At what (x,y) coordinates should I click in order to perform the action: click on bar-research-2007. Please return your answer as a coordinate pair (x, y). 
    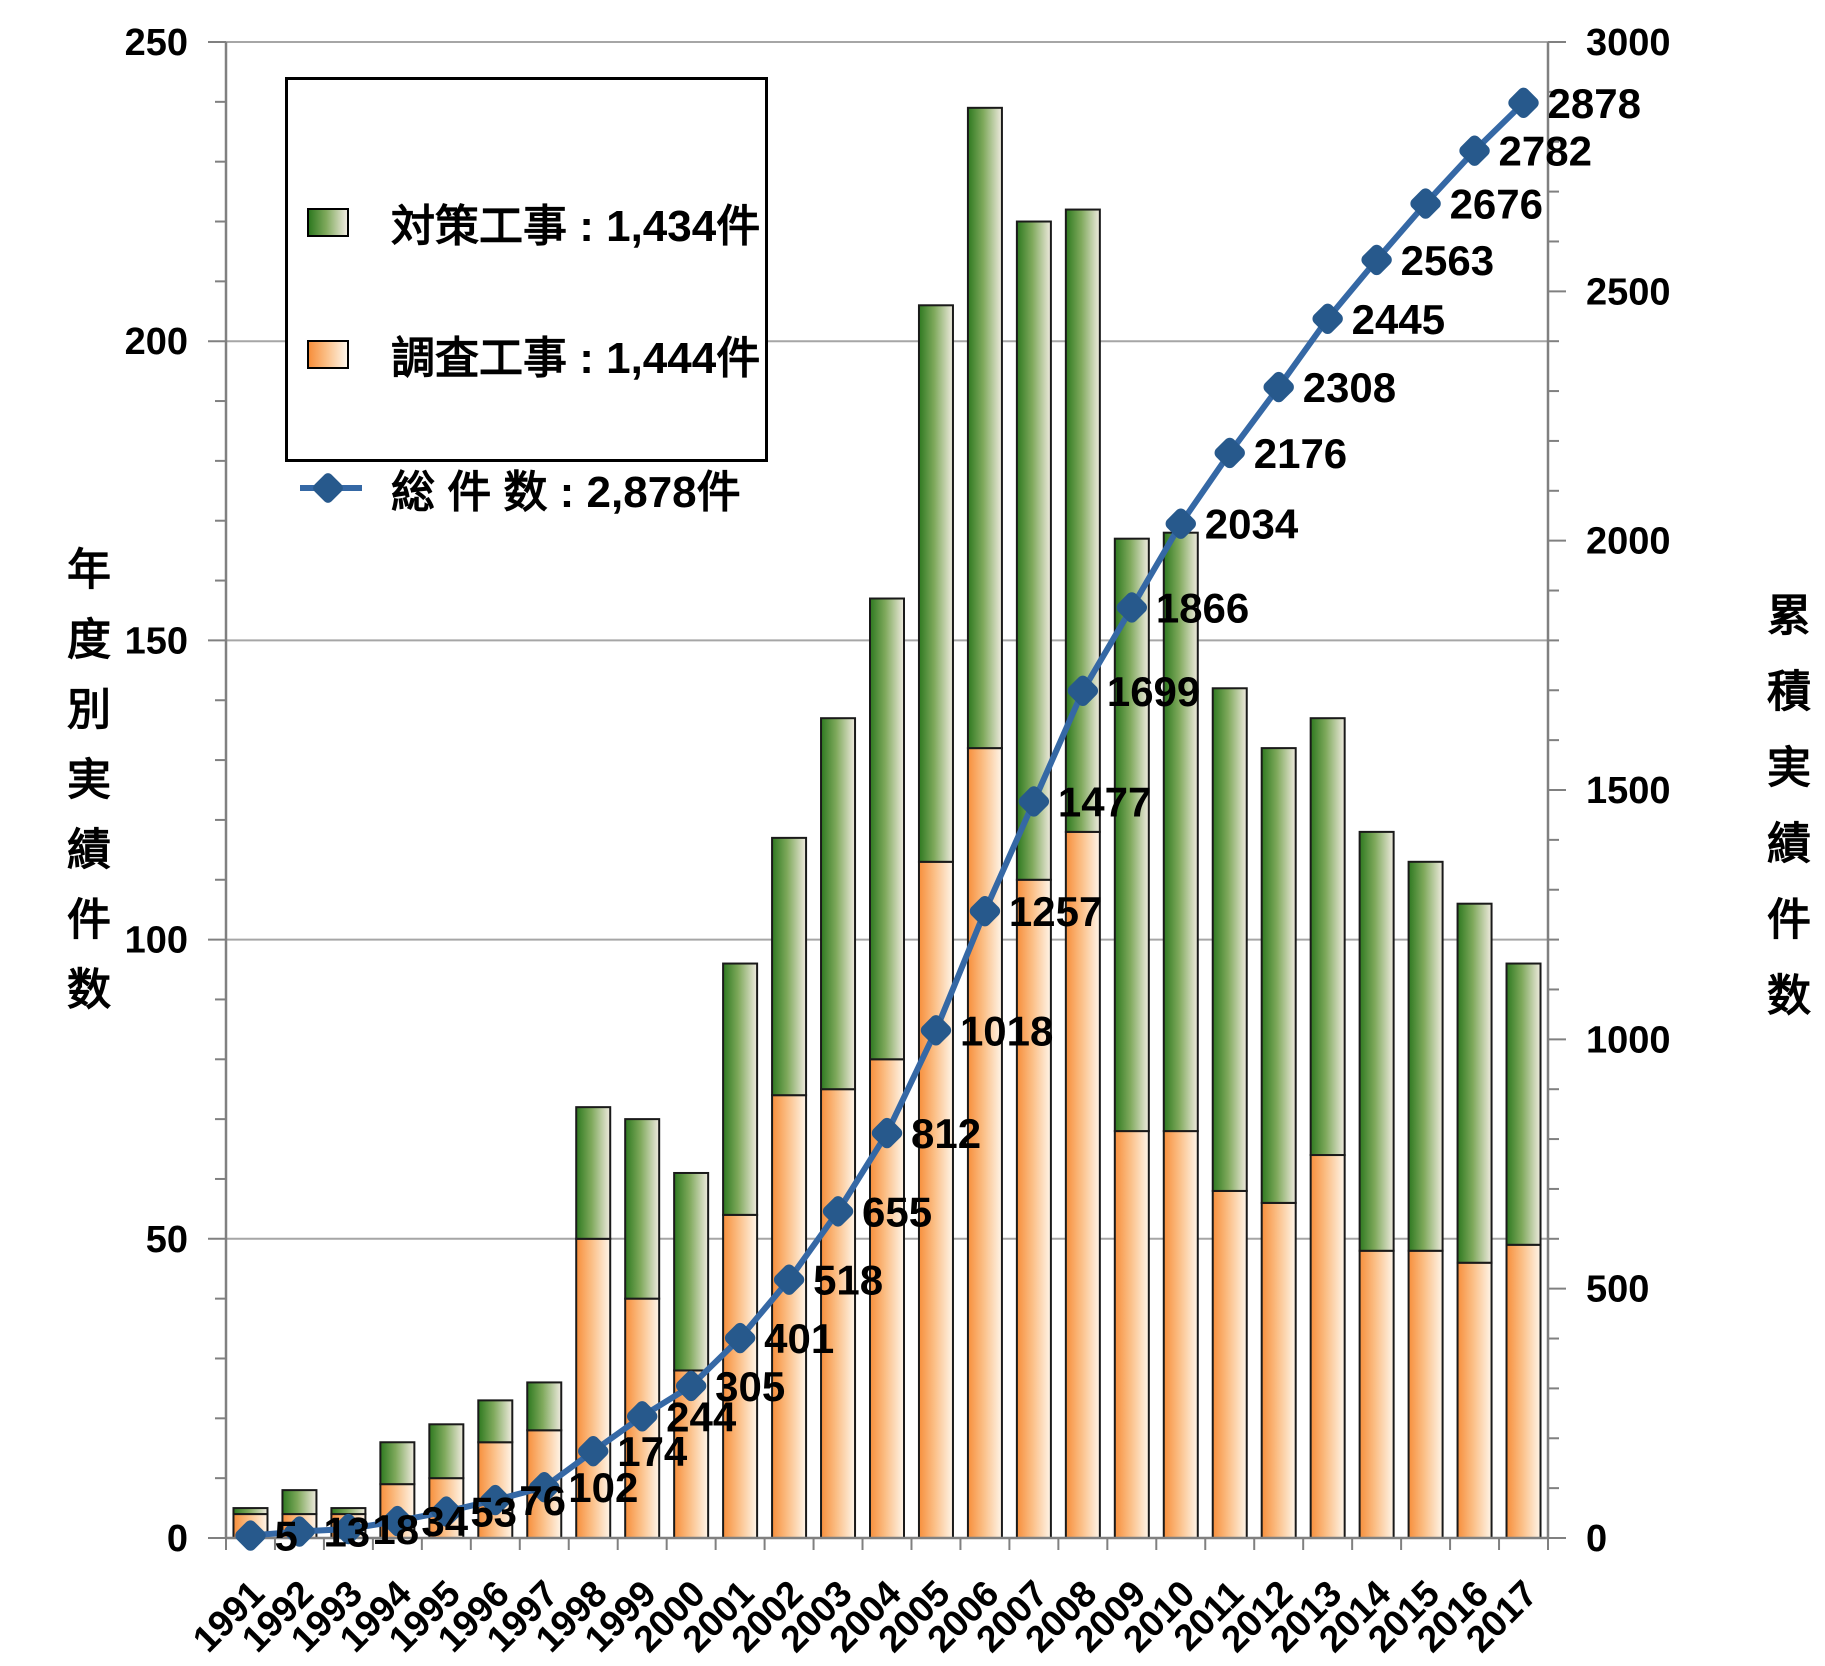
    Looking at the image, I should click on (1033, 1208).